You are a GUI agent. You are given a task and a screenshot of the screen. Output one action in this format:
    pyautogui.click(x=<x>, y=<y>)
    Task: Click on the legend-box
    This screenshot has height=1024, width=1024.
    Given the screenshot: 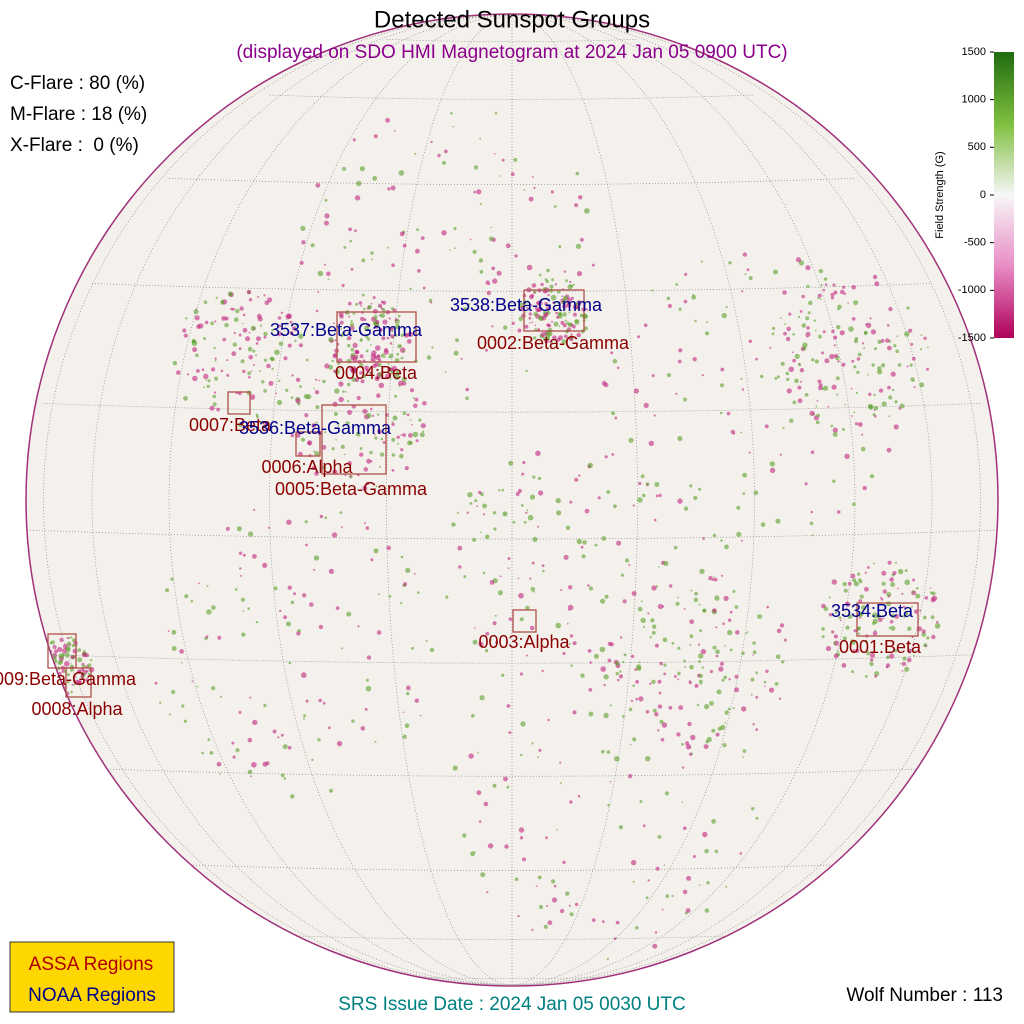 What is the action you would take?
    pyautogui.click(x=92, y=977)
    